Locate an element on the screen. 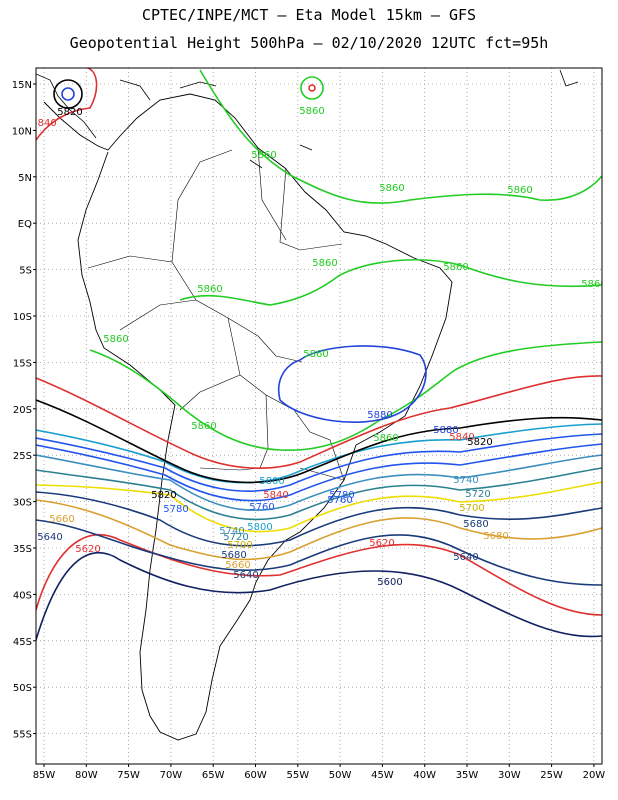 This screenshot has height=800, width=618. lon-tick-label: 50W is located at coordinates (340, 775).